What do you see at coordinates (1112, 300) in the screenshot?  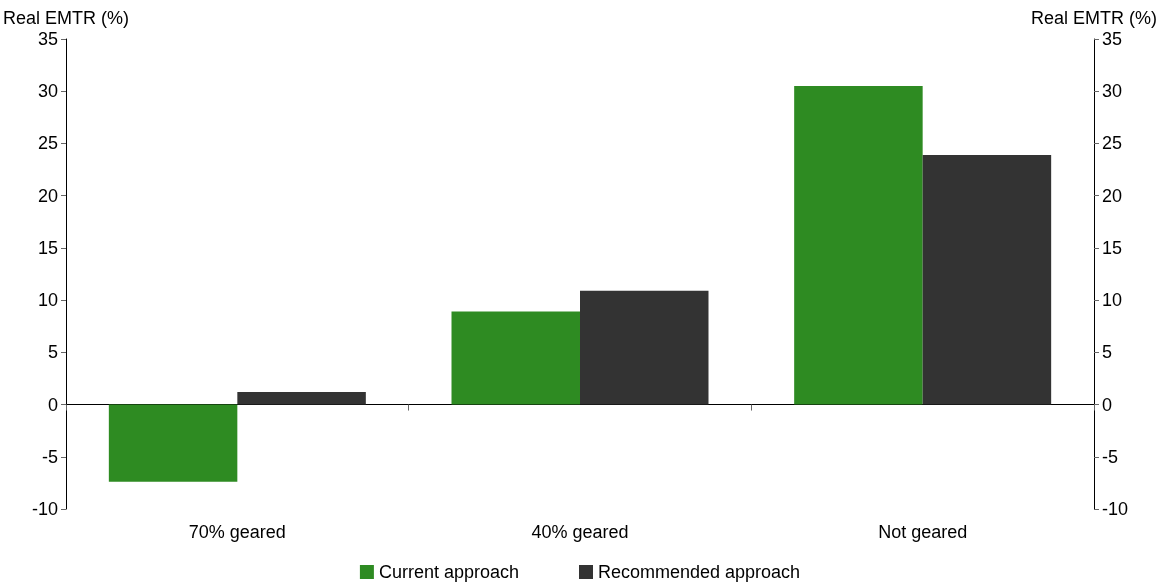 I see `y2-tick-label: 10` at bounding box center [1112, 300].